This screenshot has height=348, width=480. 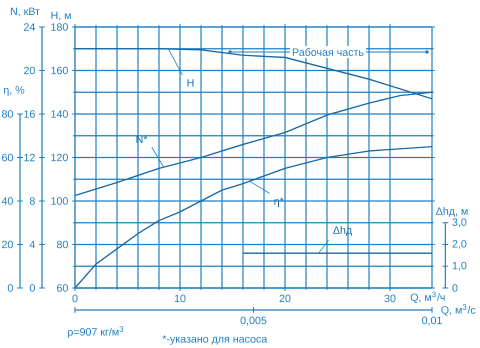 I want to click on y3-tick-label: 60, so click(x=7, y=158).